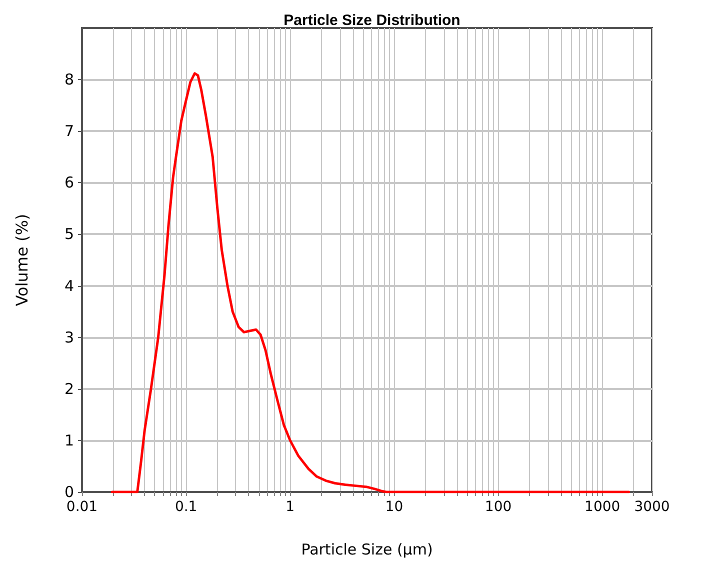 Image resolution: width=723 pixels, height=586 pixels. I want to click on y-tick-label: 8, so click(69, 79).